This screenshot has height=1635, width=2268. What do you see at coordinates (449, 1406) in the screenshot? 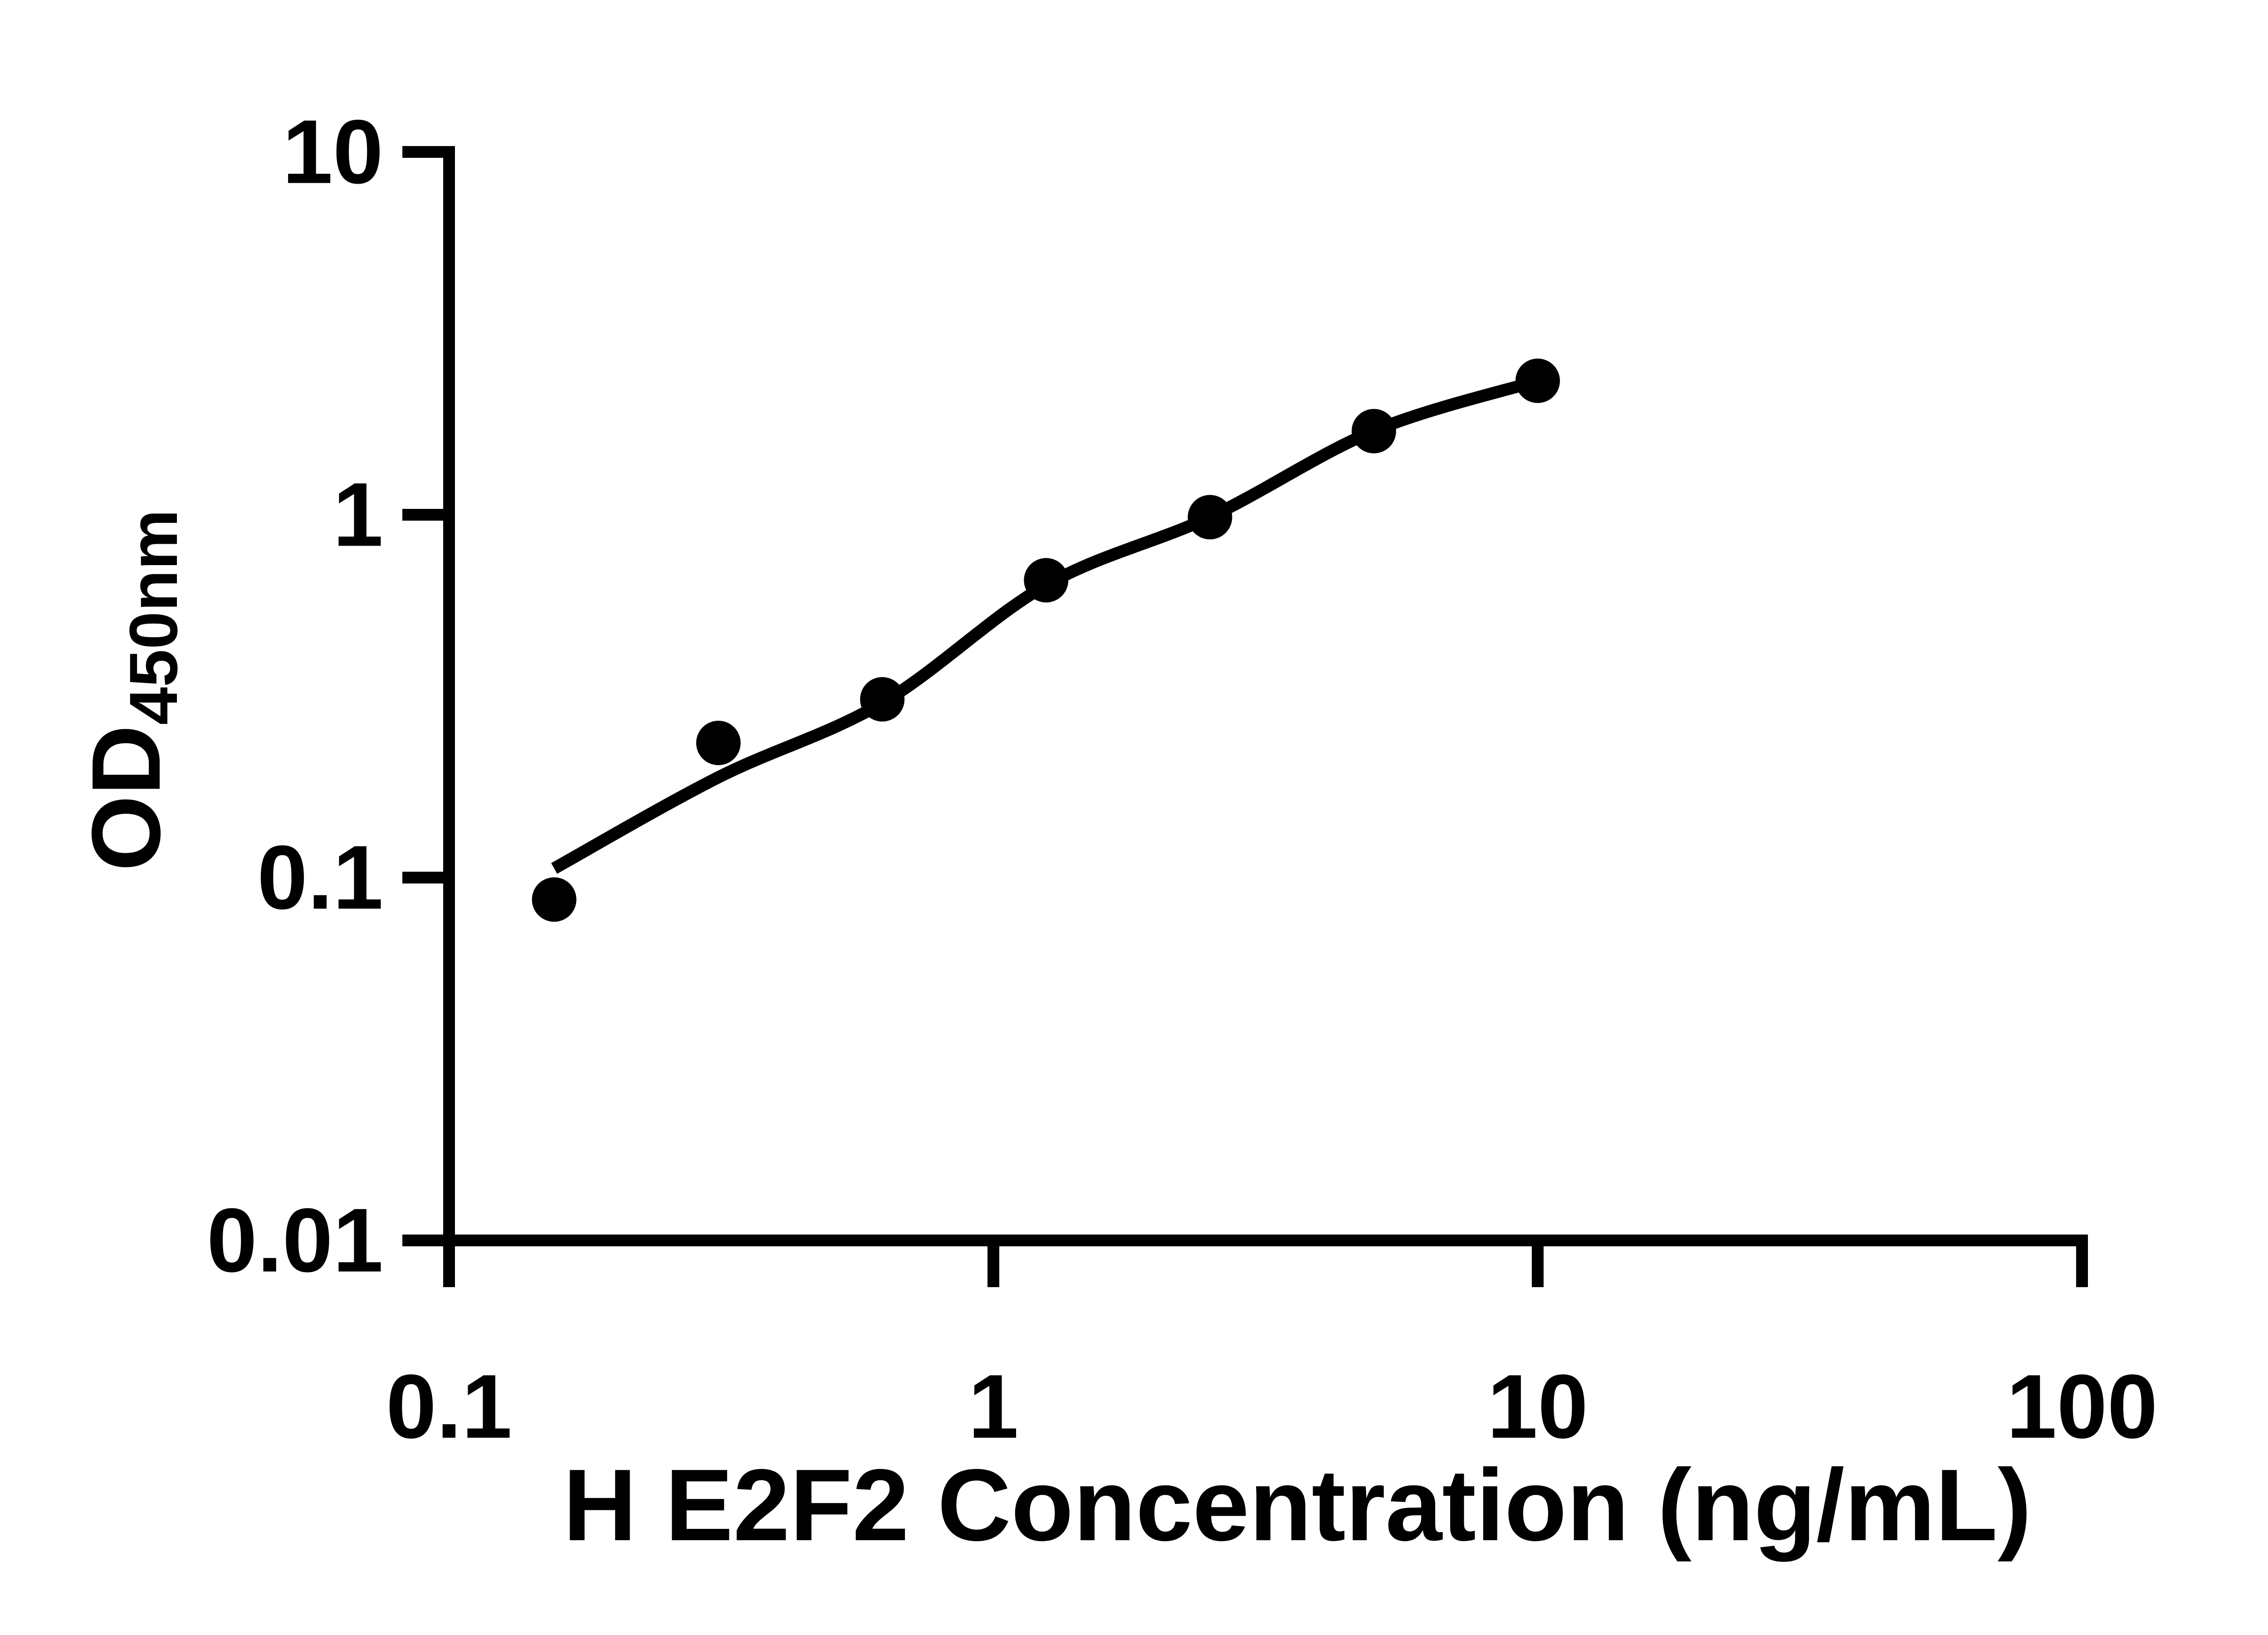
I see `x-tick-label-0.1: 0.1` at bounding box center [449, 1406].